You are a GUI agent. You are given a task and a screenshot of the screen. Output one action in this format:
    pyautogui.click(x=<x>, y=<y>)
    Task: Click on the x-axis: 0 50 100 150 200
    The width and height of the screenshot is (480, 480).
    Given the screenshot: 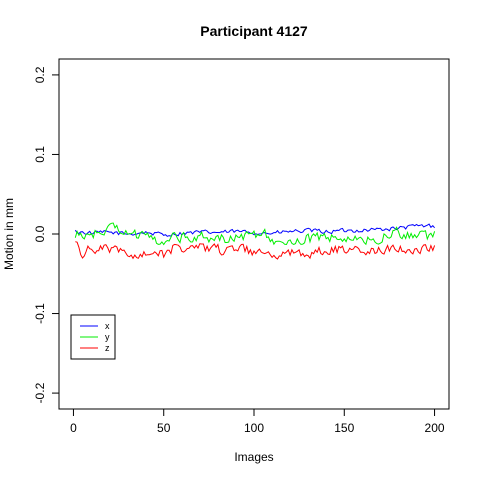 What is the action you would take?
    pyautogui.click(x=257, y=422)
    